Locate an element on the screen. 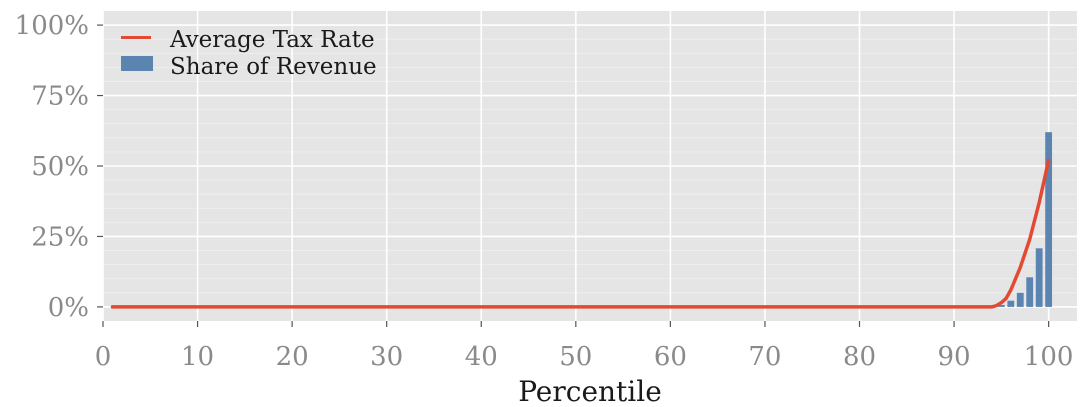 This screenshot has height=407, width=1080. legend: Average Tax Rate Share of Revenue is located at coordinates (249, 53).